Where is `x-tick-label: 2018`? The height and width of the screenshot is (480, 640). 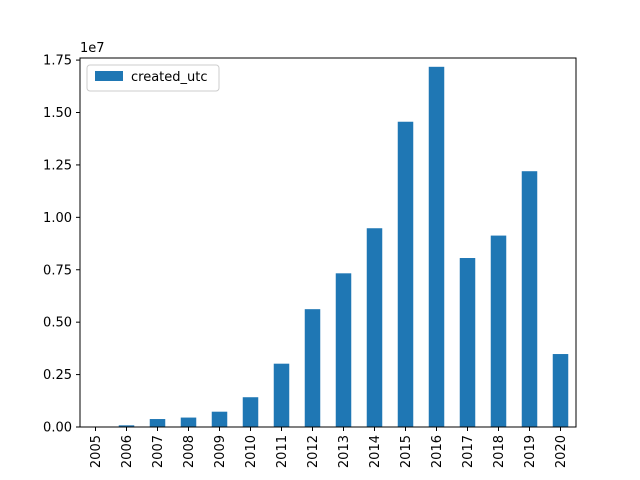
x-tick-label: 2018 is located at coordinates (499, 451).